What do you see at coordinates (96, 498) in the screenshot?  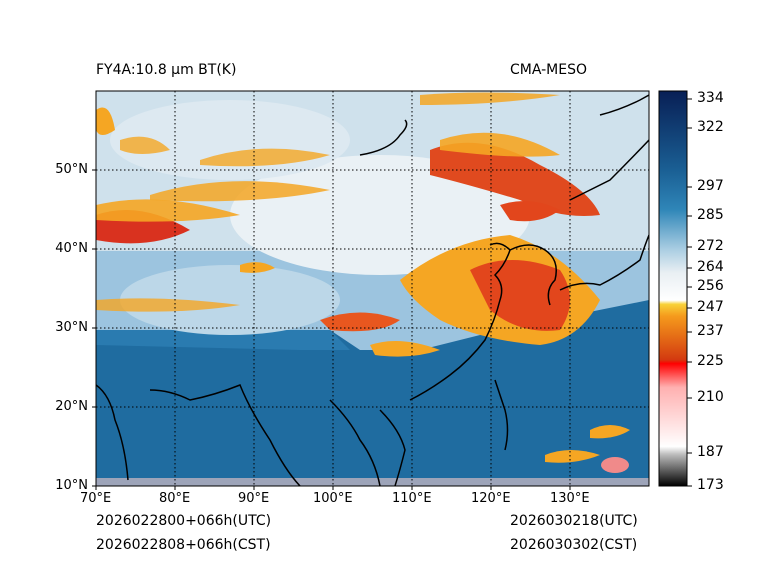 I see `lon-label: 70°E` at bounding box center [96, 498].